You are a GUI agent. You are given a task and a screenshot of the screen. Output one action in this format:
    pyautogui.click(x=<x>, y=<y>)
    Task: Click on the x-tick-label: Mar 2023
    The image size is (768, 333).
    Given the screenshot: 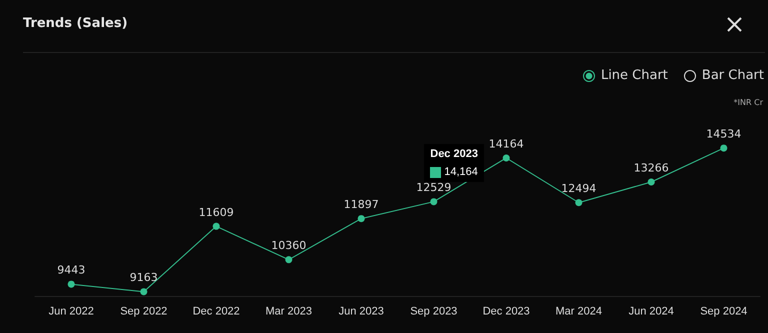 What is the action you would take?
    pyautogui.click(x=289, y=312)
    